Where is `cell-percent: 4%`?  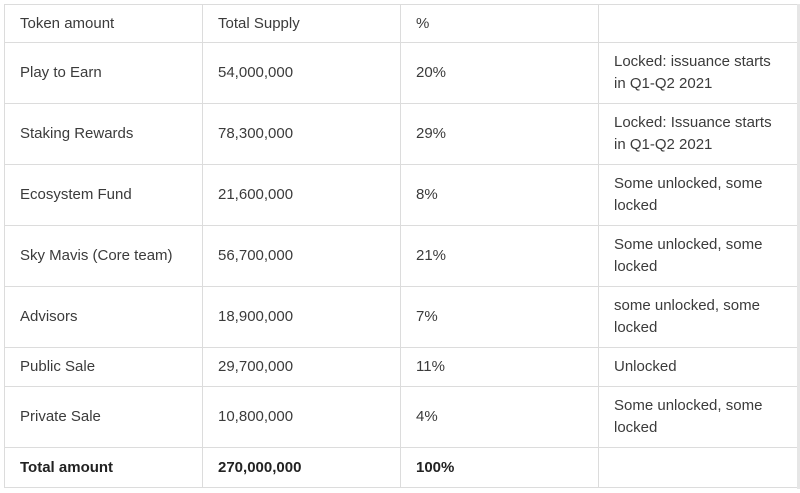 cell-percent: 4% is located at coordinates (499, 417).